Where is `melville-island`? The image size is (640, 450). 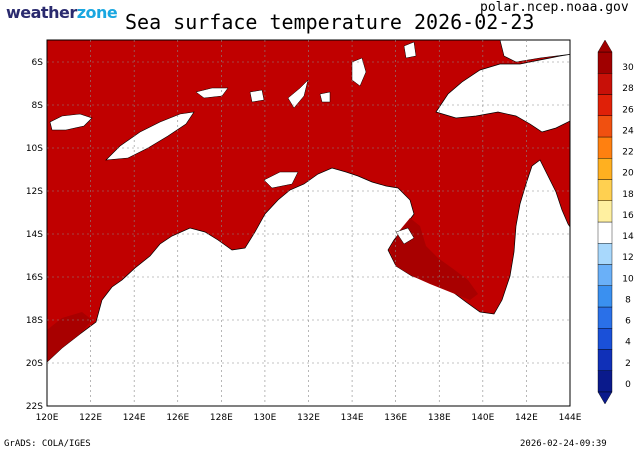 melville-island is located at coordinates (281, 180).